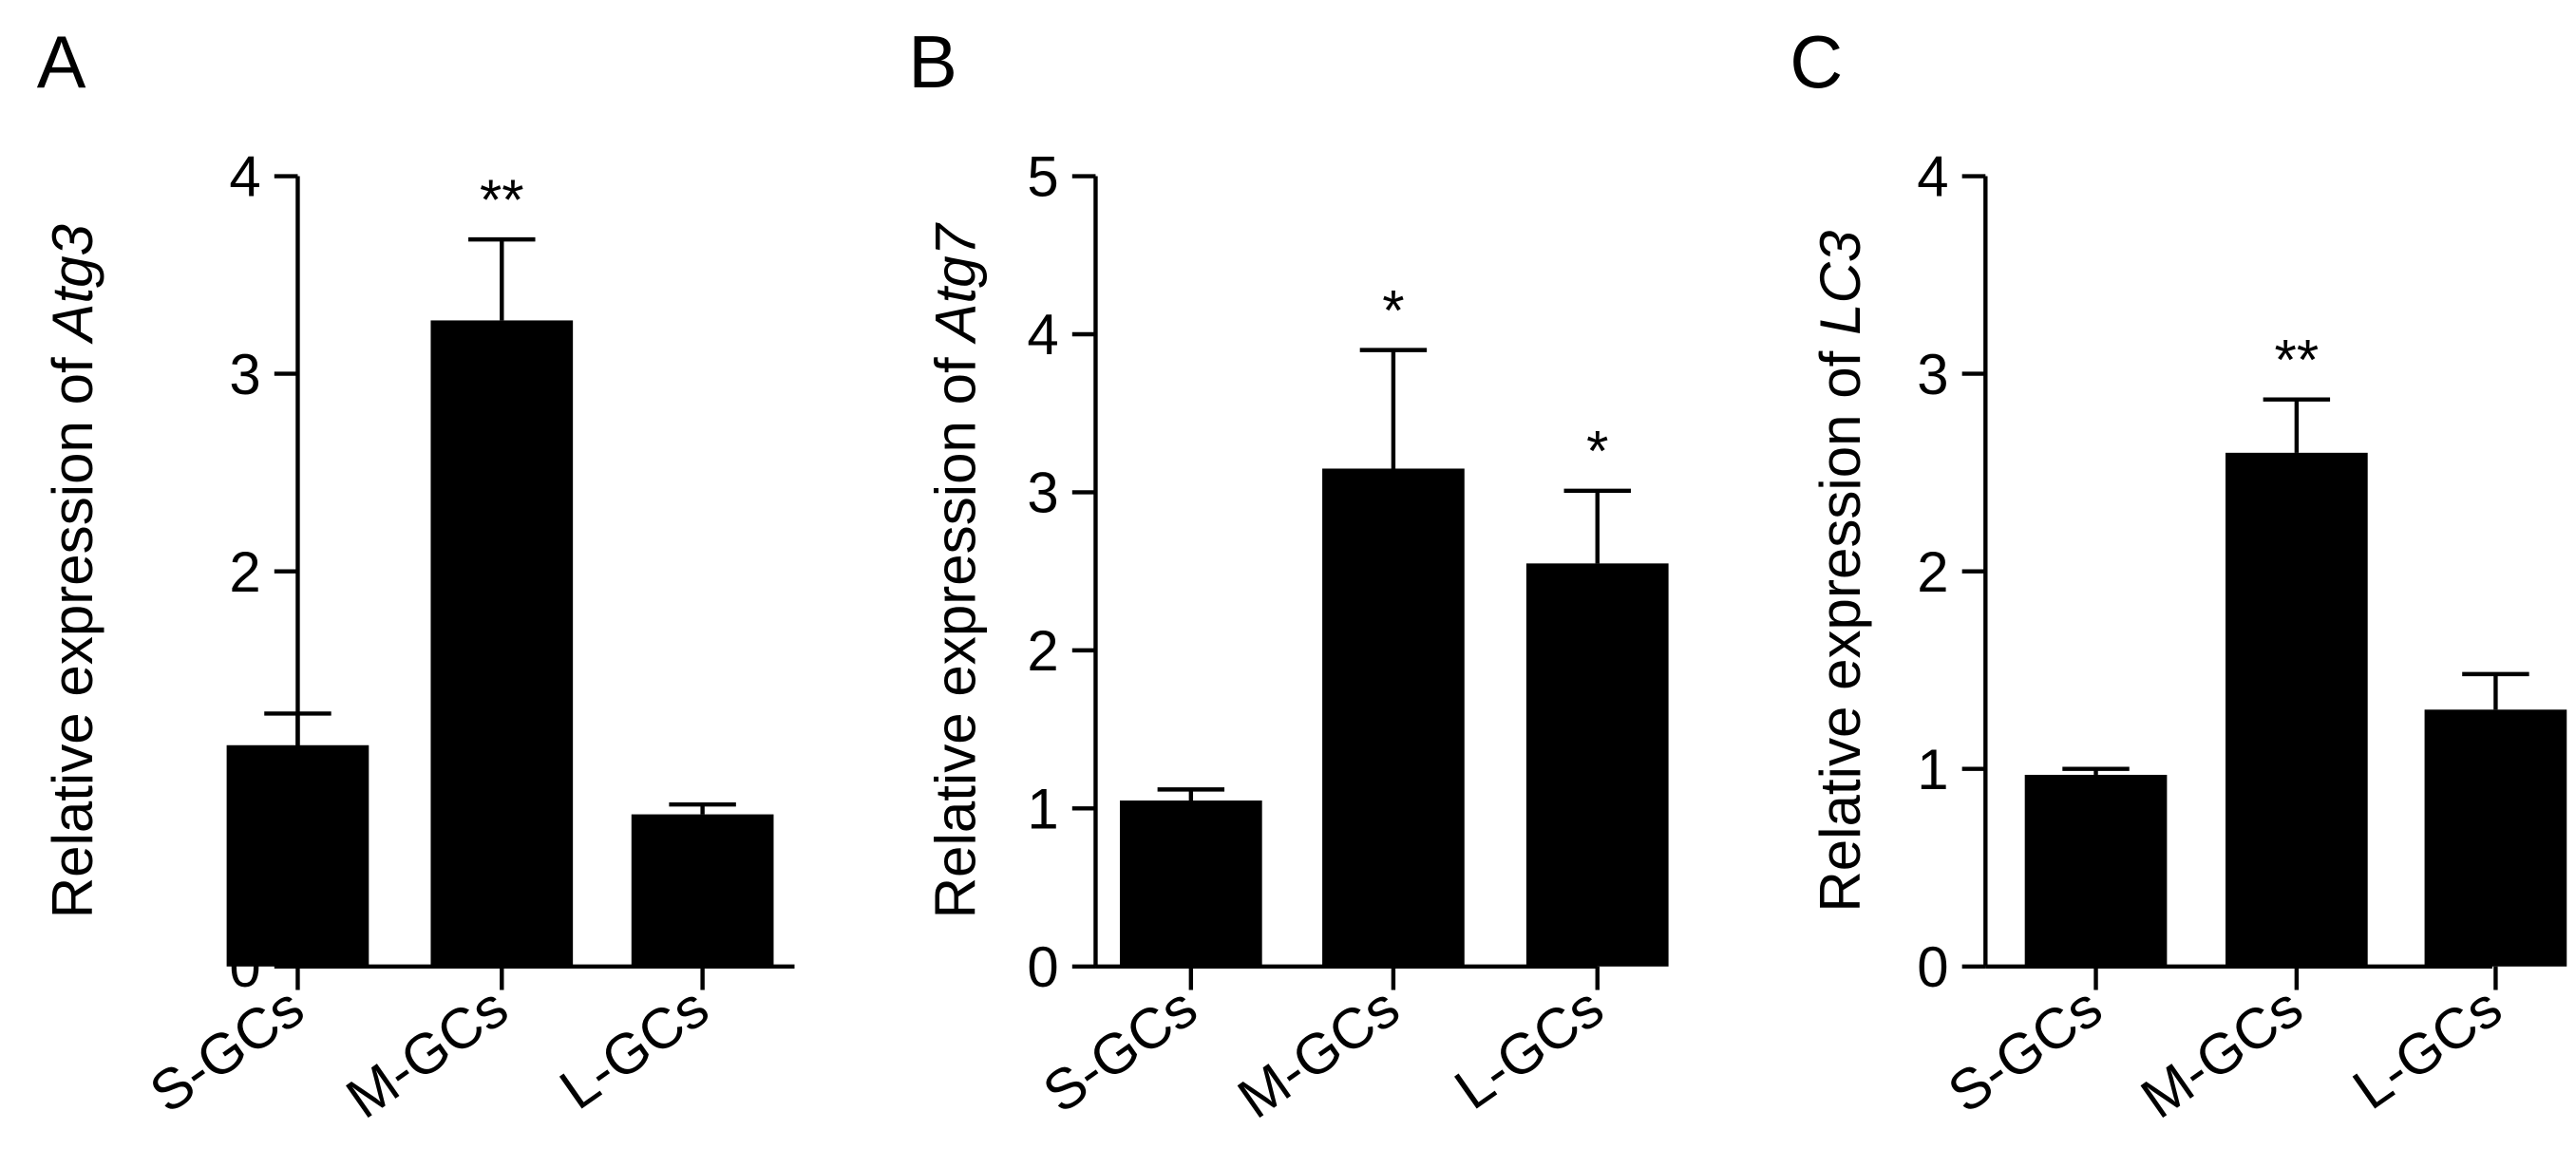  What do you see at coordinates (1840, 283) in the screenshot?
I see `y-axis-label-gene: LC3` at bounding box center [1840, 283].